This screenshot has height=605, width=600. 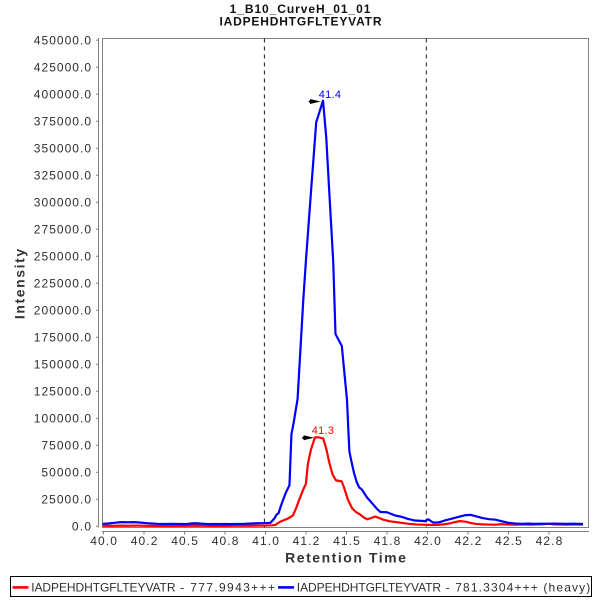 What do you see at coordinates (63, 203) in the screenshot?
I see `svg-text: 300000.0` at bounding box center [63, 203].